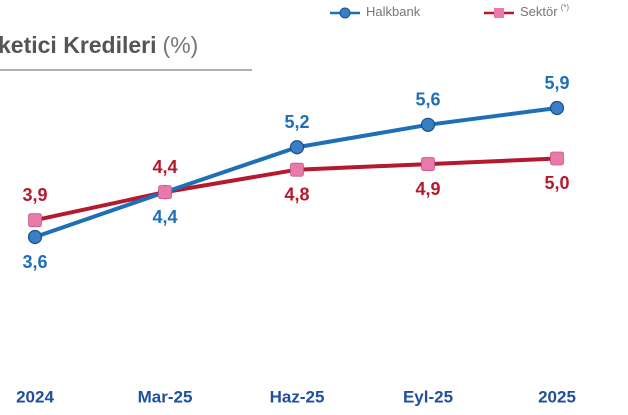 This screenshot has width=628, height=415. I want to click on x-tick-label: 2025, so click(557, 396).